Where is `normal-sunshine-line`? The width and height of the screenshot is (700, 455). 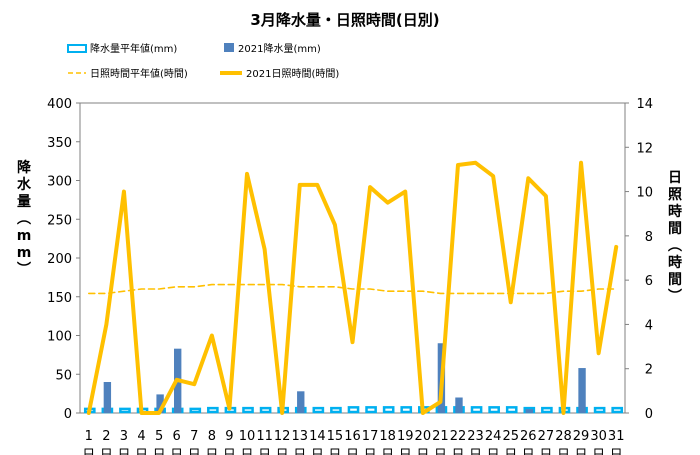 normal-sunshine-line is located at coordinates (352, 289).